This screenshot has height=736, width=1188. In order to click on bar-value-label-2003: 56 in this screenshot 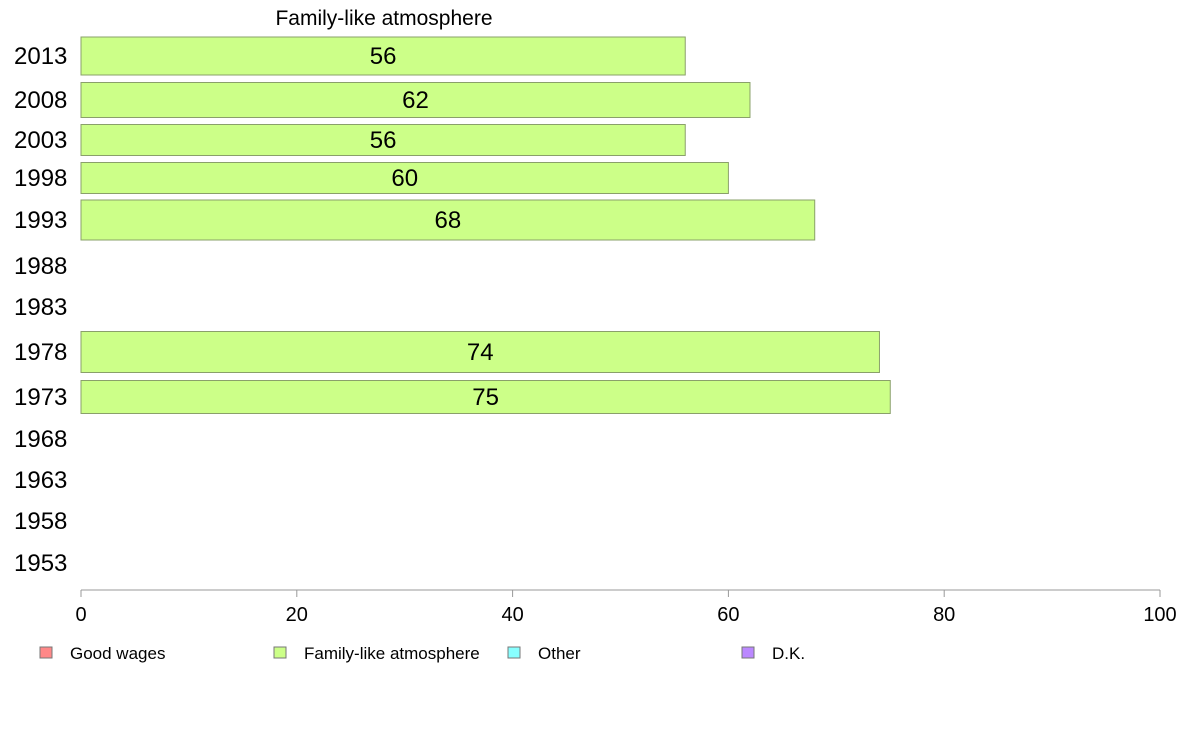, I will do `click(383, 140)`.